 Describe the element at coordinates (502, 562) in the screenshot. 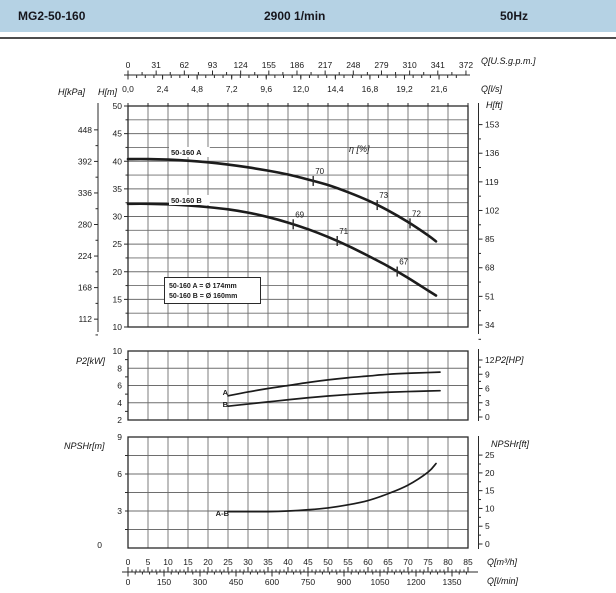

I see `axis-label-q-m3h: Q[m³/h]` at that location.